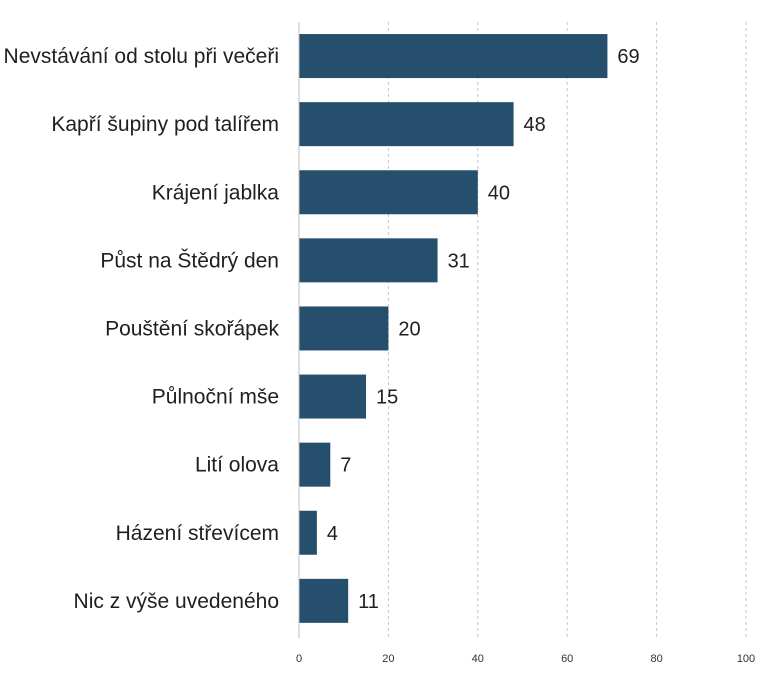 The width and height of the screenshot is (764, 698). Describe the element at coordinates (176, 601) in the screenshot. I see `category-label: Nic z výše uvedeného` at that location.